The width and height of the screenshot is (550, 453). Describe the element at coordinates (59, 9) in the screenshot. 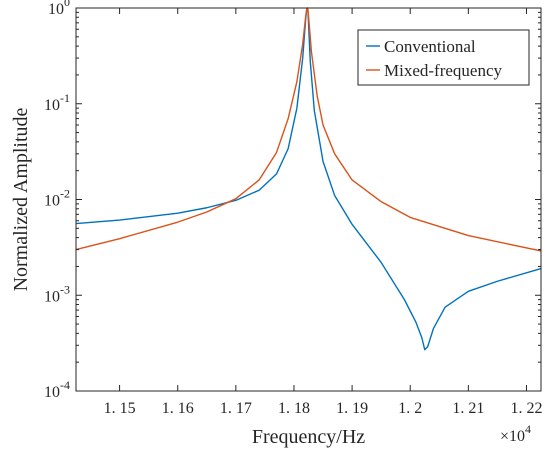

I see `y-tick-label: 10⁰` at that location.